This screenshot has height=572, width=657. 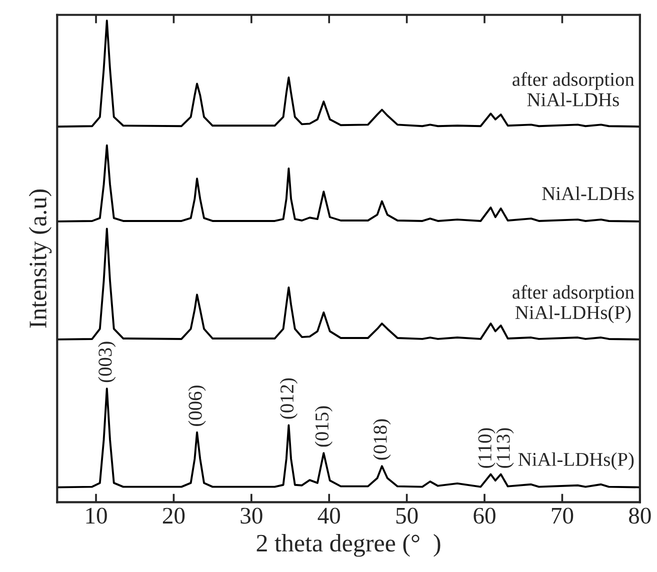 I want to click on x-tick-label: 10, so click(x=96, y=516).